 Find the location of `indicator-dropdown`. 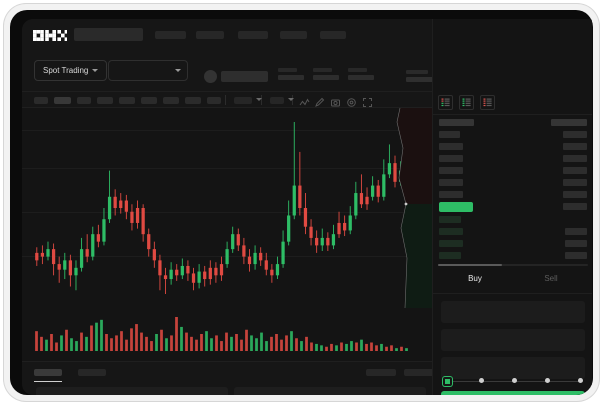

indicator-dropdown is located at coordinates (277, 100).